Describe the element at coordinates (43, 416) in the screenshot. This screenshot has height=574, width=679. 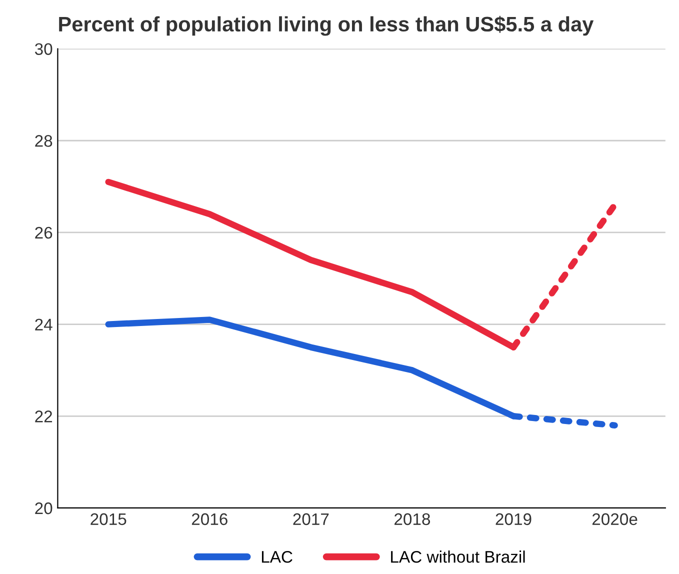
I see `y-tick-label: 22` at that location.